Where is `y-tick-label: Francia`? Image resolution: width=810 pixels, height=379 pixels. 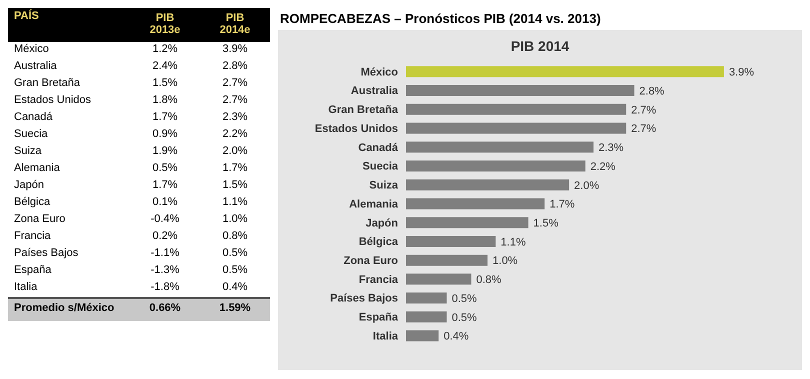 y-tick-label: Francia is located at coordinates (378, 280).